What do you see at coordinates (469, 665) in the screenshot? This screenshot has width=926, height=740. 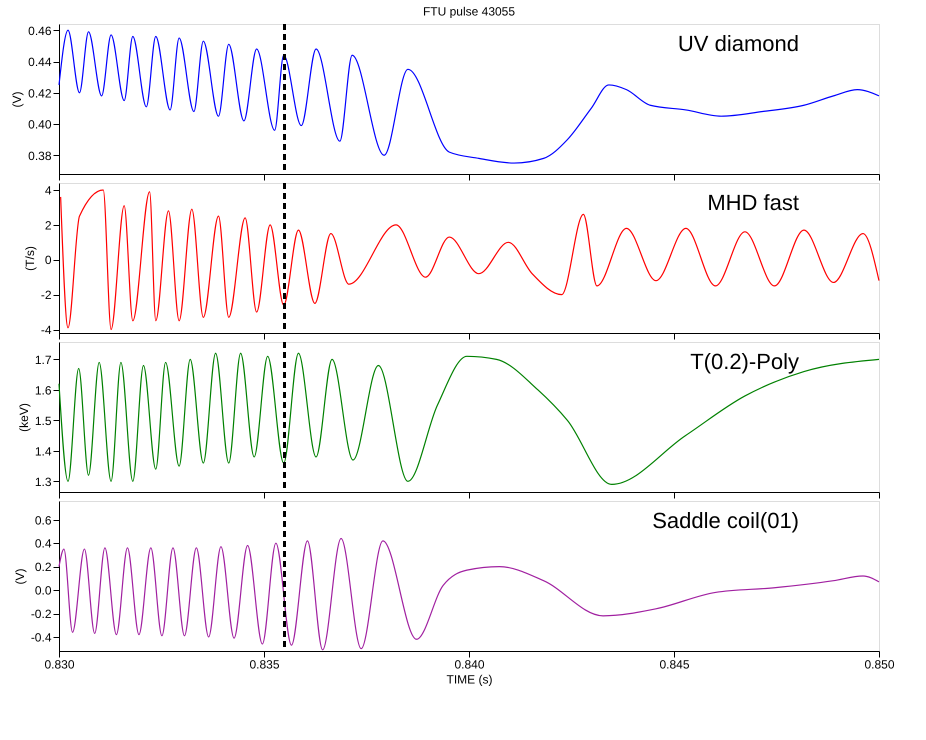 I see `x-tick-label: 0.840` at bounding box center [469, 665].